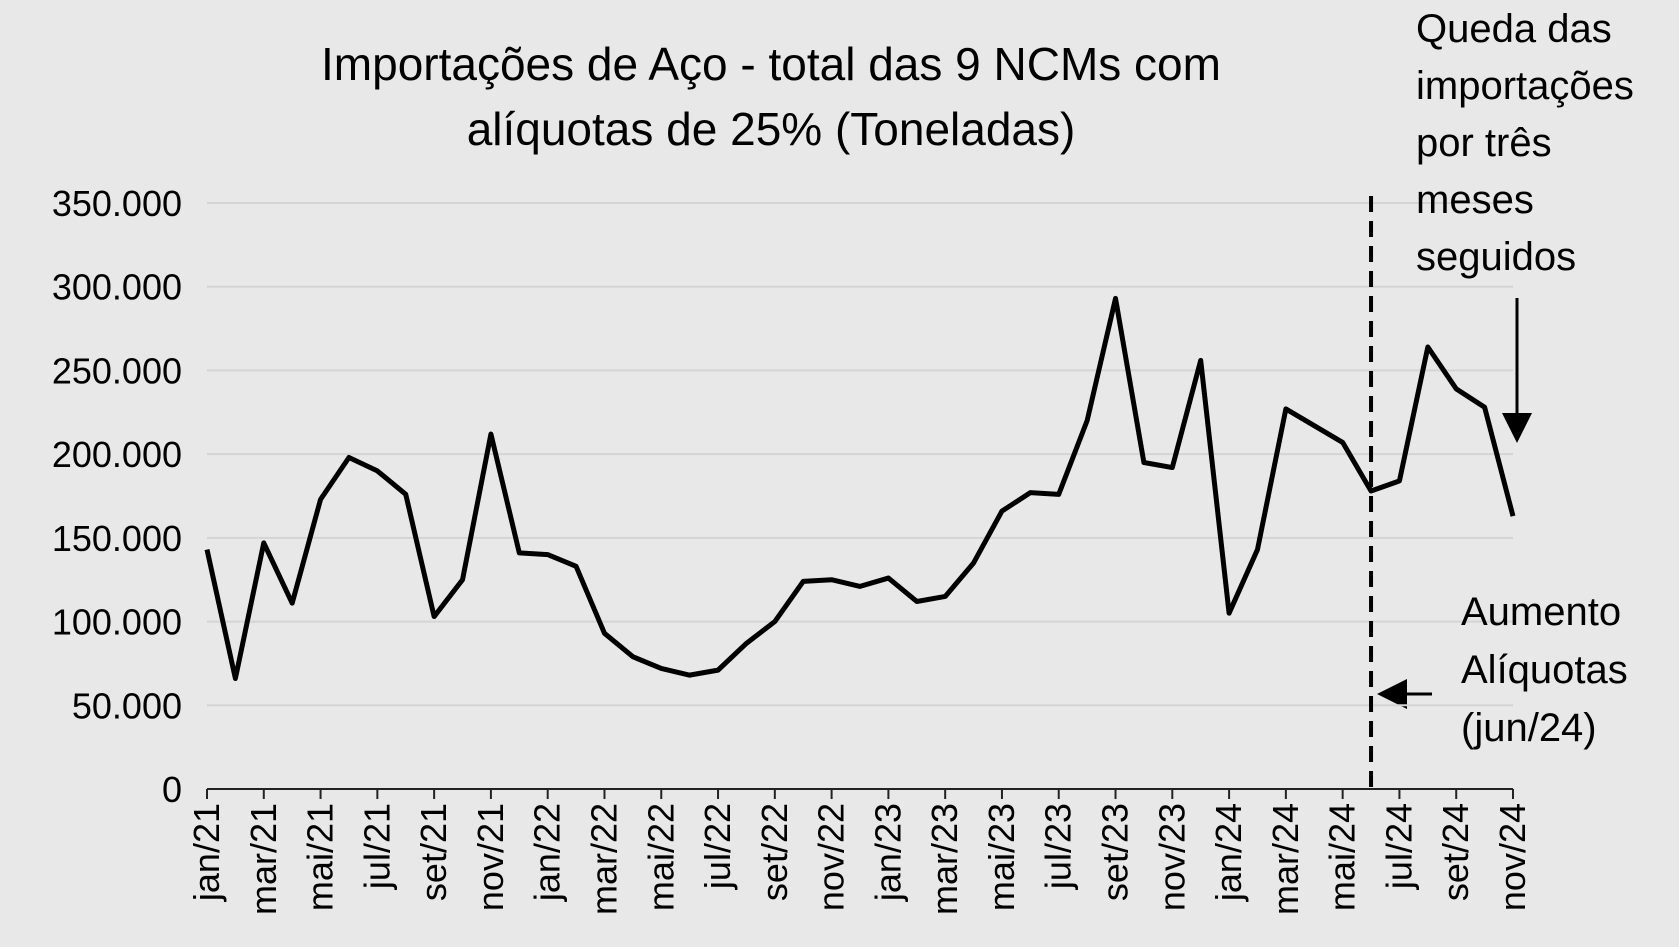  What do you see at coordinates (263, 859) in the screenshot?
I see `x-tick-label: mar/21` at bounding box center [263, 859].